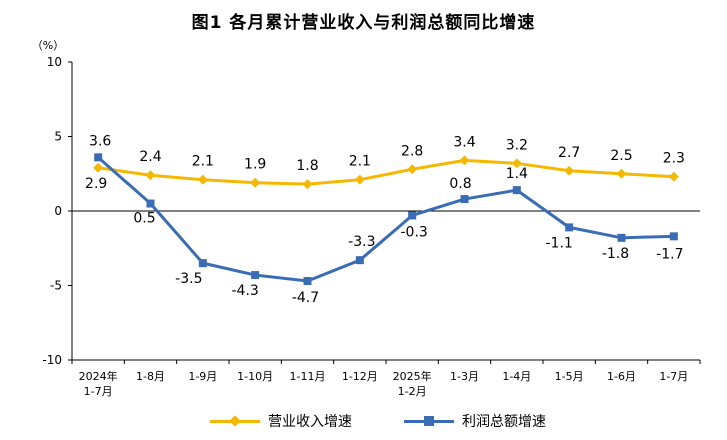  Describe the element at coordinates (669, 254) in the screenshot. I see `data-label-profit: -1.7` at that location.